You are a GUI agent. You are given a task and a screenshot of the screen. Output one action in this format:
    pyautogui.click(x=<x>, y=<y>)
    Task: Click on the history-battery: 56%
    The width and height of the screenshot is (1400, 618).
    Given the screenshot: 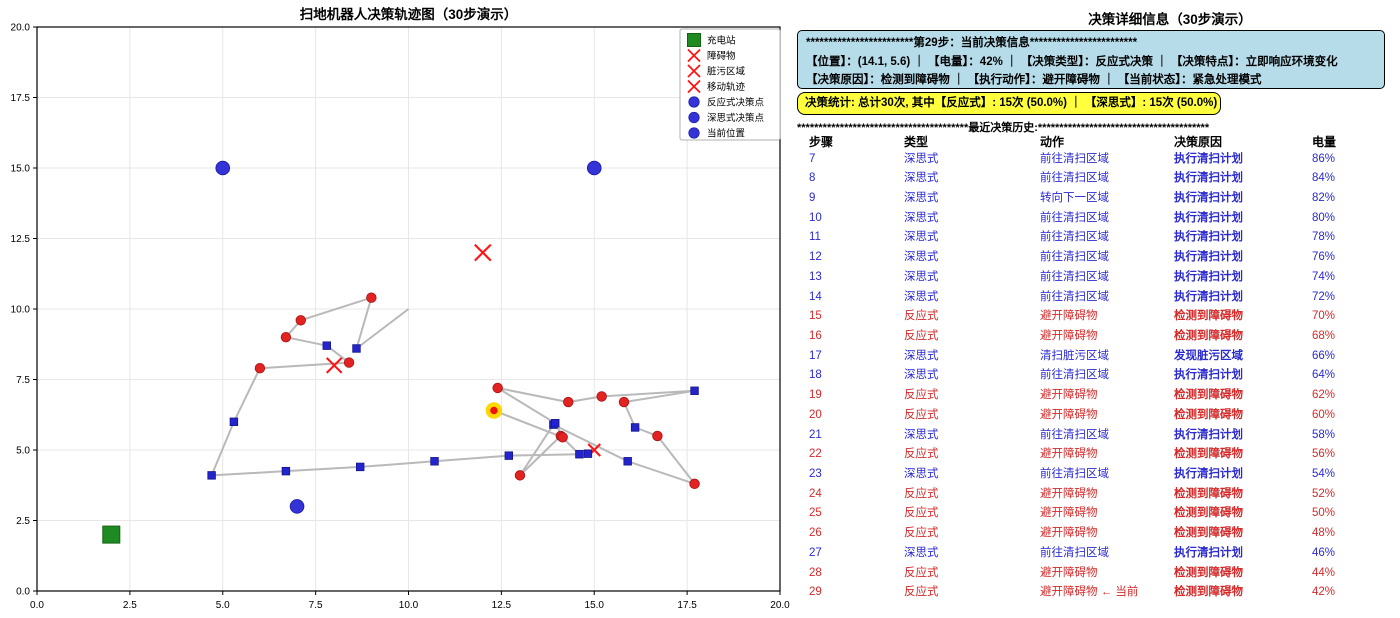 What is the action you would take?
    pyautogui.click(x=1324, y=454)
    